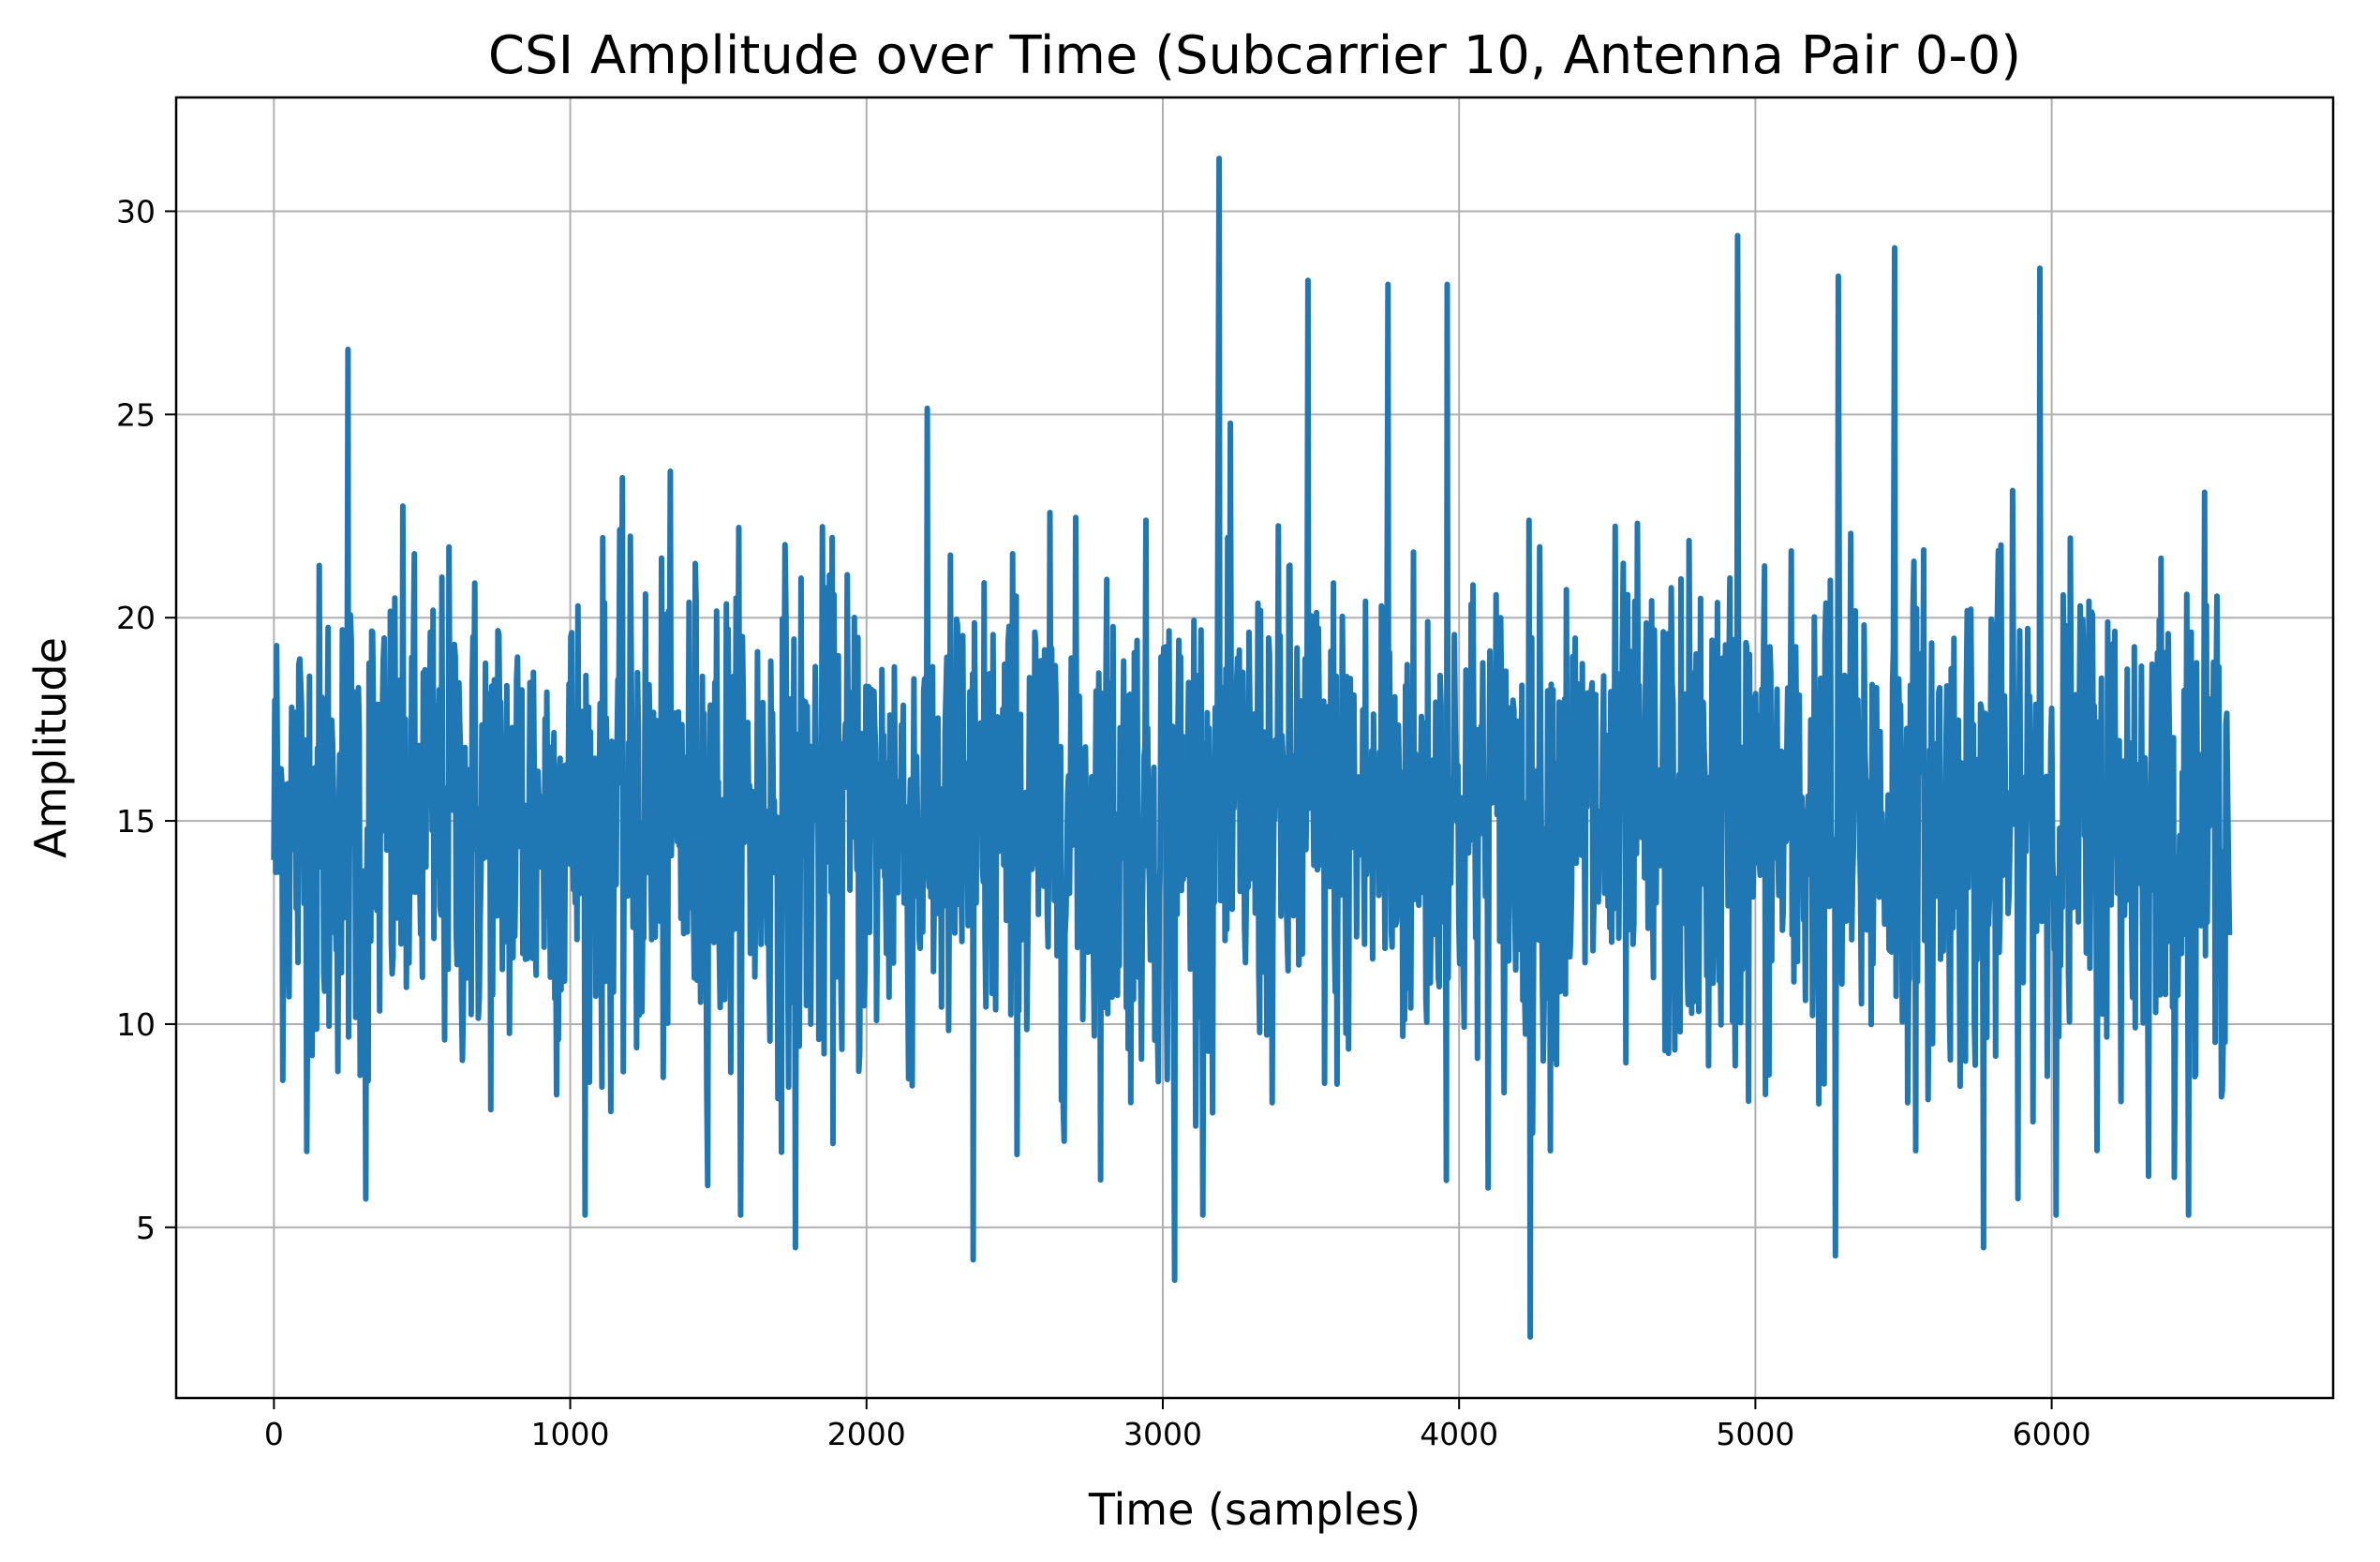 The height and width of the screenshot is (1562, 2380). What do you see at coordinates (146, 1228) in the screenshot?
I see `y-tick-label: 5` at bounding box center [146, 1228].